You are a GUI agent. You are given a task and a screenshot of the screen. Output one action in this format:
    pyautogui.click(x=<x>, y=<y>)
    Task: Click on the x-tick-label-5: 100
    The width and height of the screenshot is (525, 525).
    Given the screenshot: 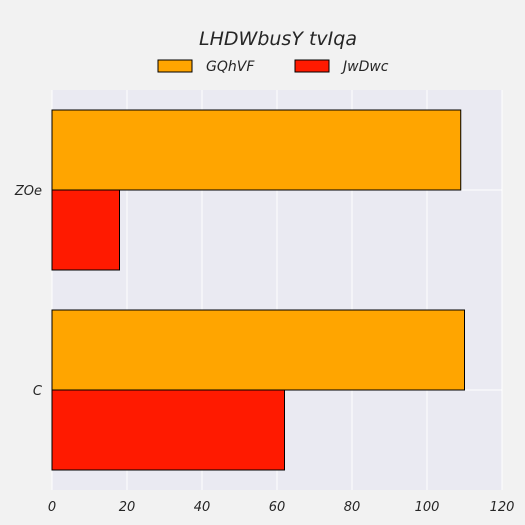 What is the action you would take?
    pyautogui.click(x=427, y=507)
    